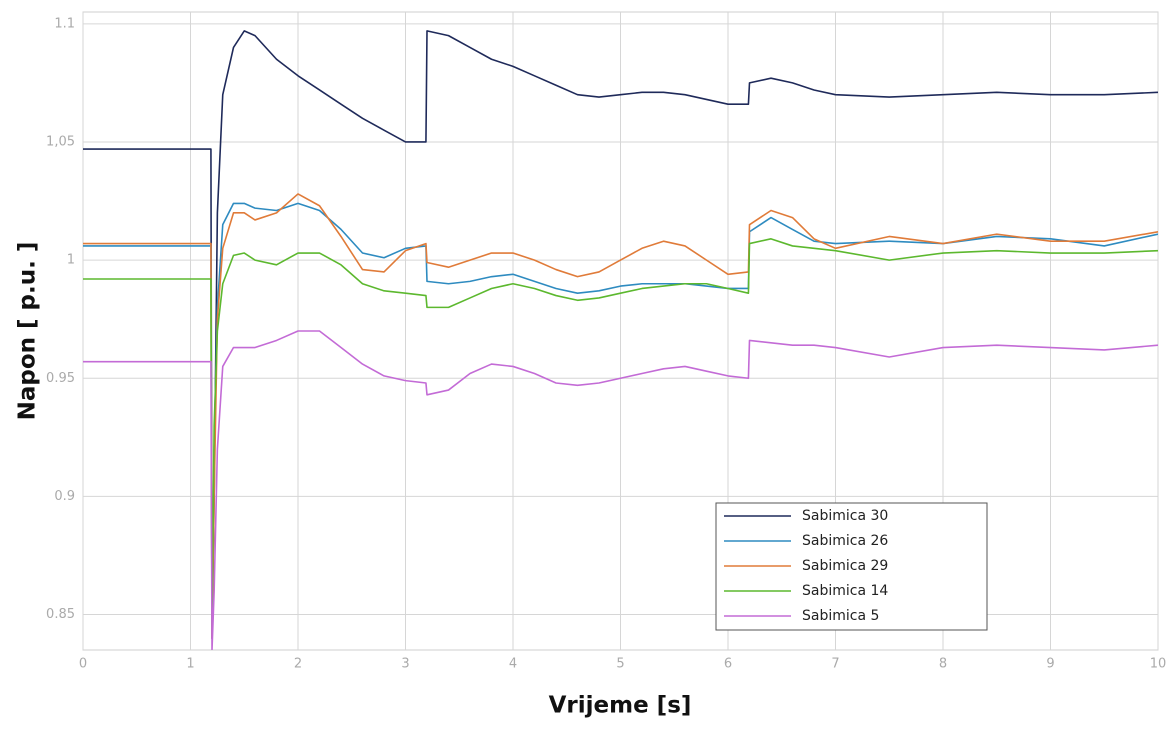 This screenshot has height=729, width=1173. I want to click on x-tick-label: 6, so click(728, 664).